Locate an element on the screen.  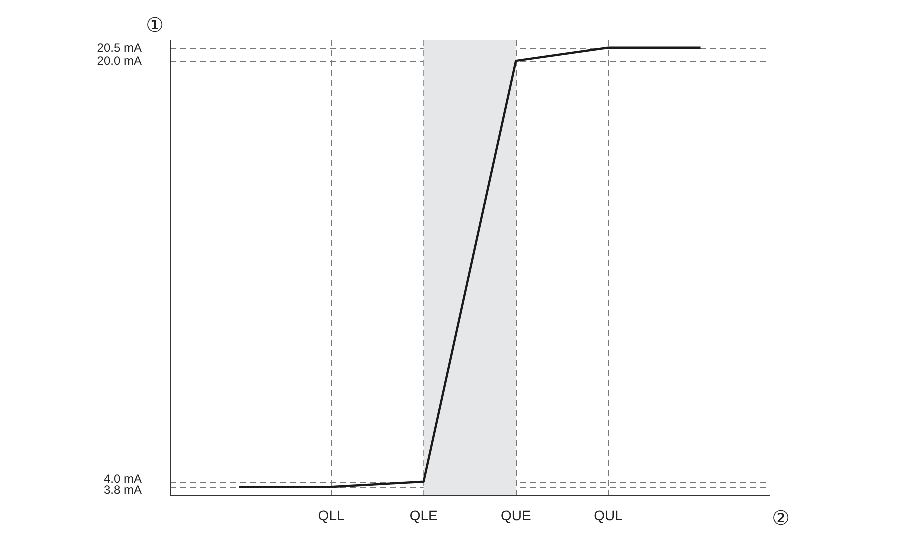
x-tick-label: QUE is located at coordinates (516, 516).